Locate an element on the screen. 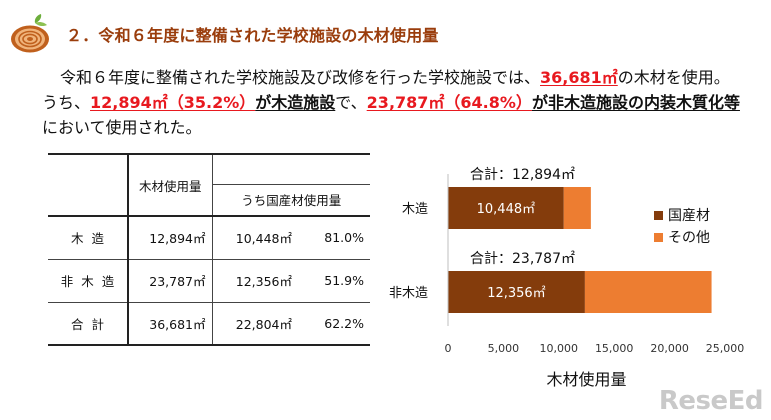 The height and width of the screenshot is (420, 771). cell-wood-usage: 12,894㎡ is located at coordinates (170, 237).